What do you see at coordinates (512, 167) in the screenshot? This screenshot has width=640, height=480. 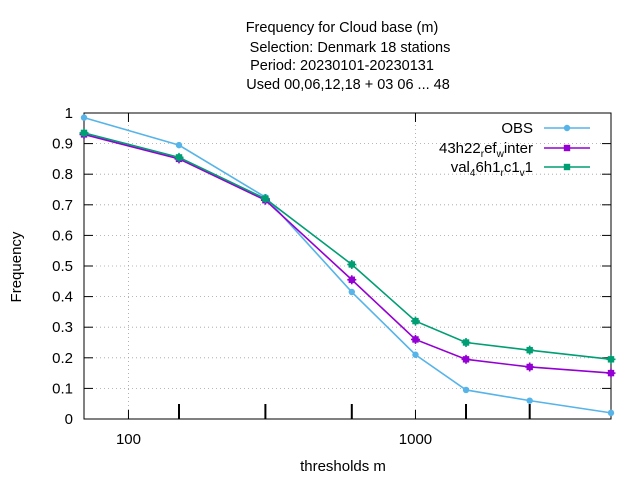 I see `legend-label-part: c1` at bounding box center [512, 167].